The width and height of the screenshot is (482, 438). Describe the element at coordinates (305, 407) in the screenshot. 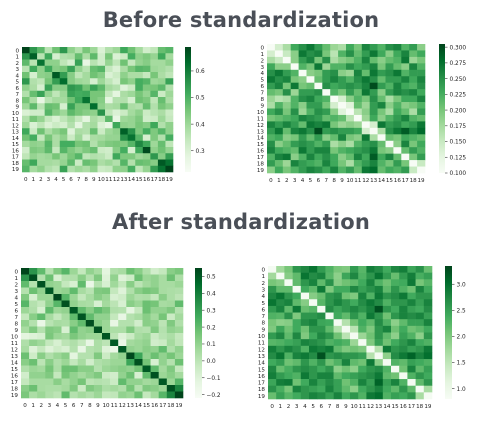

I see `x-tick-label: 4` at that location.